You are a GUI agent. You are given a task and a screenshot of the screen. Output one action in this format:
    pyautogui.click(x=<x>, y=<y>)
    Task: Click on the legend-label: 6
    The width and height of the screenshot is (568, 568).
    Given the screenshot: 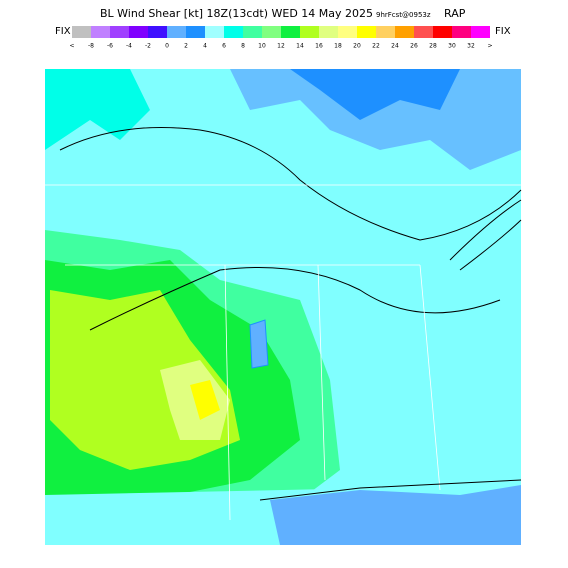 What is the action you would take?
    pyautogui.click(x=224, y=46)
    